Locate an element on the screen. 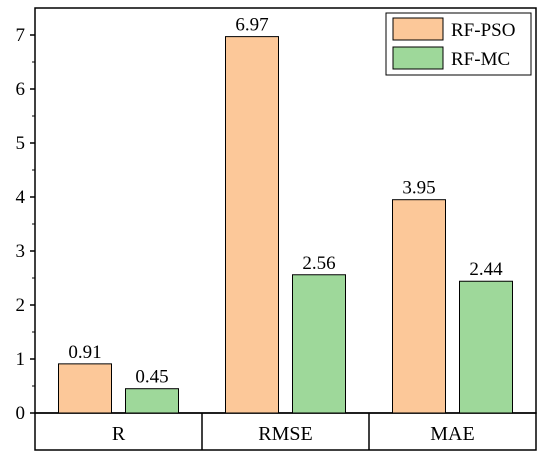 Image resolution: width=550 pixels, height=464 pixels. y-tick-label: 0 is located at coordinates (21, 413).